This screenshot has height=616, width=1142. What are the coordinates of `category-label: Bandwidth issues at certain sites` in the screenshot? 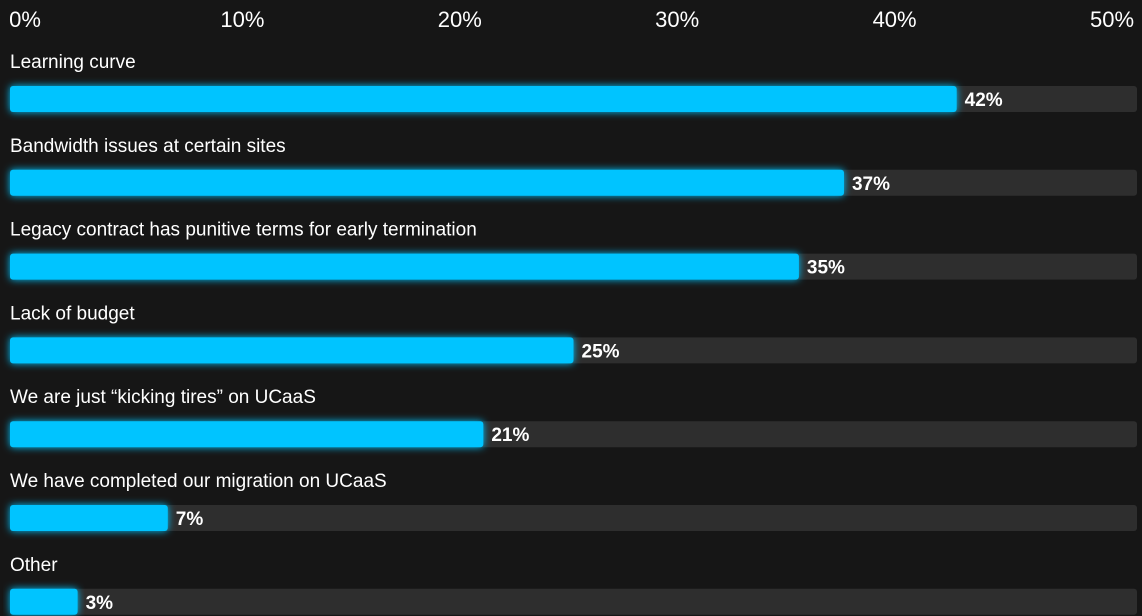 It's located at (148, 146).